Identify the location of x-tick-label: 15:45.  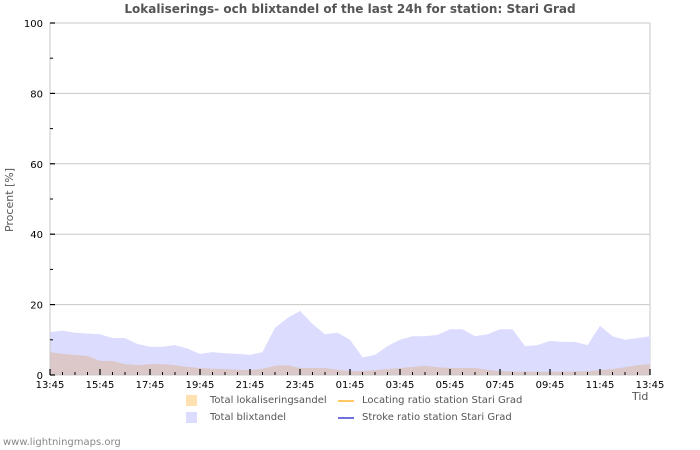
(100, 385).